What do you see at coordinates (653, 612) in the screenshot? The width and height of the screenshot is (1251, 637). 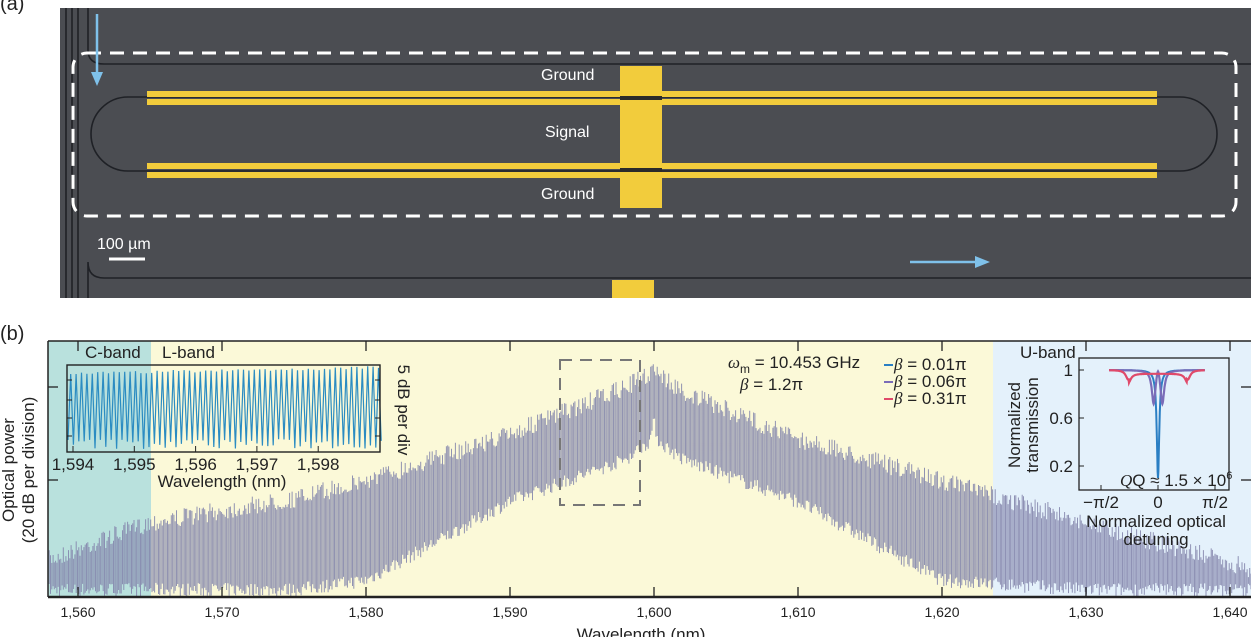 I see `x-tick-label: 1,600` at bounding box center [653, 612].